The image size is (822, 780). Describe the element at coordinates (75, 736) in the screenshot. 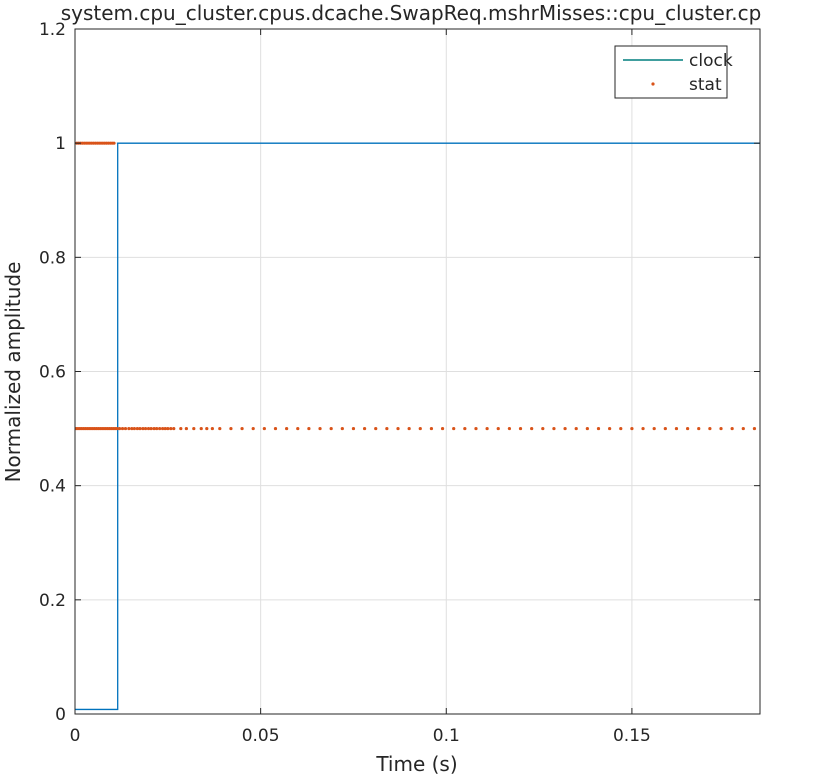

I see `x-tick-label: 0` at that location.